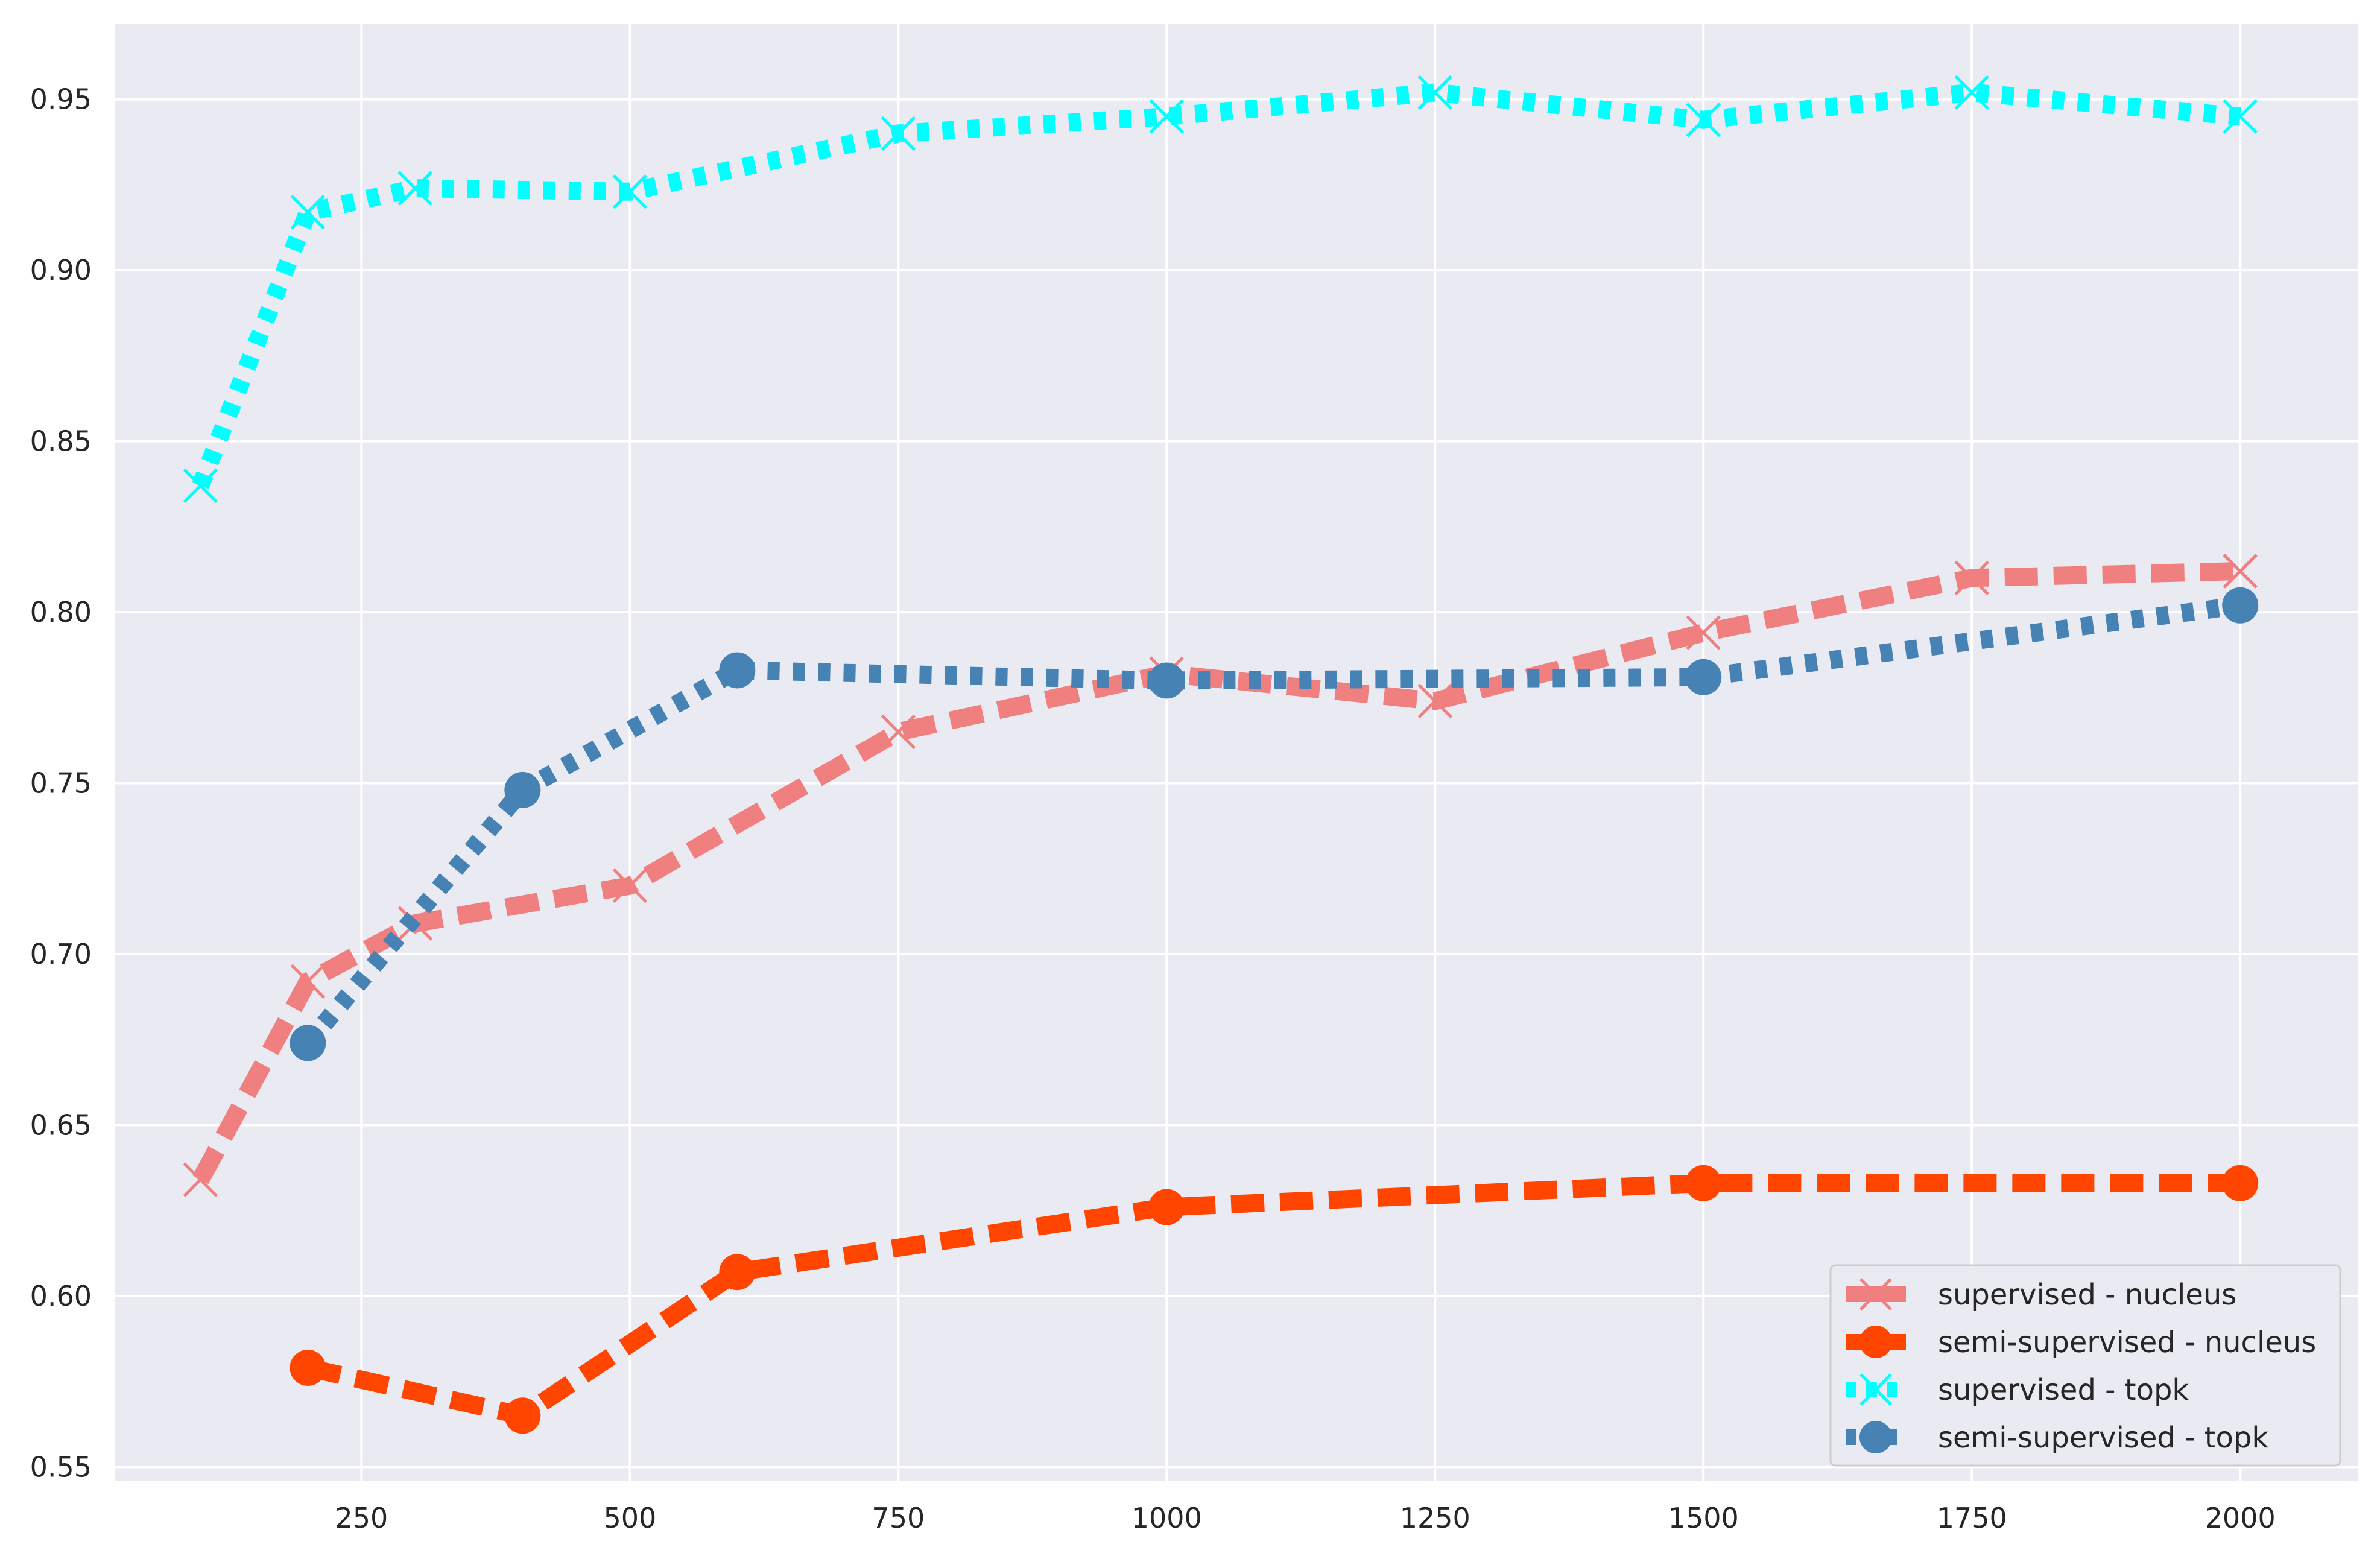  What do you see at coordinates (1166, 1518) in the screenshot?
I see `x-tick-label: 1000` at bounding box center [1166, 1518].